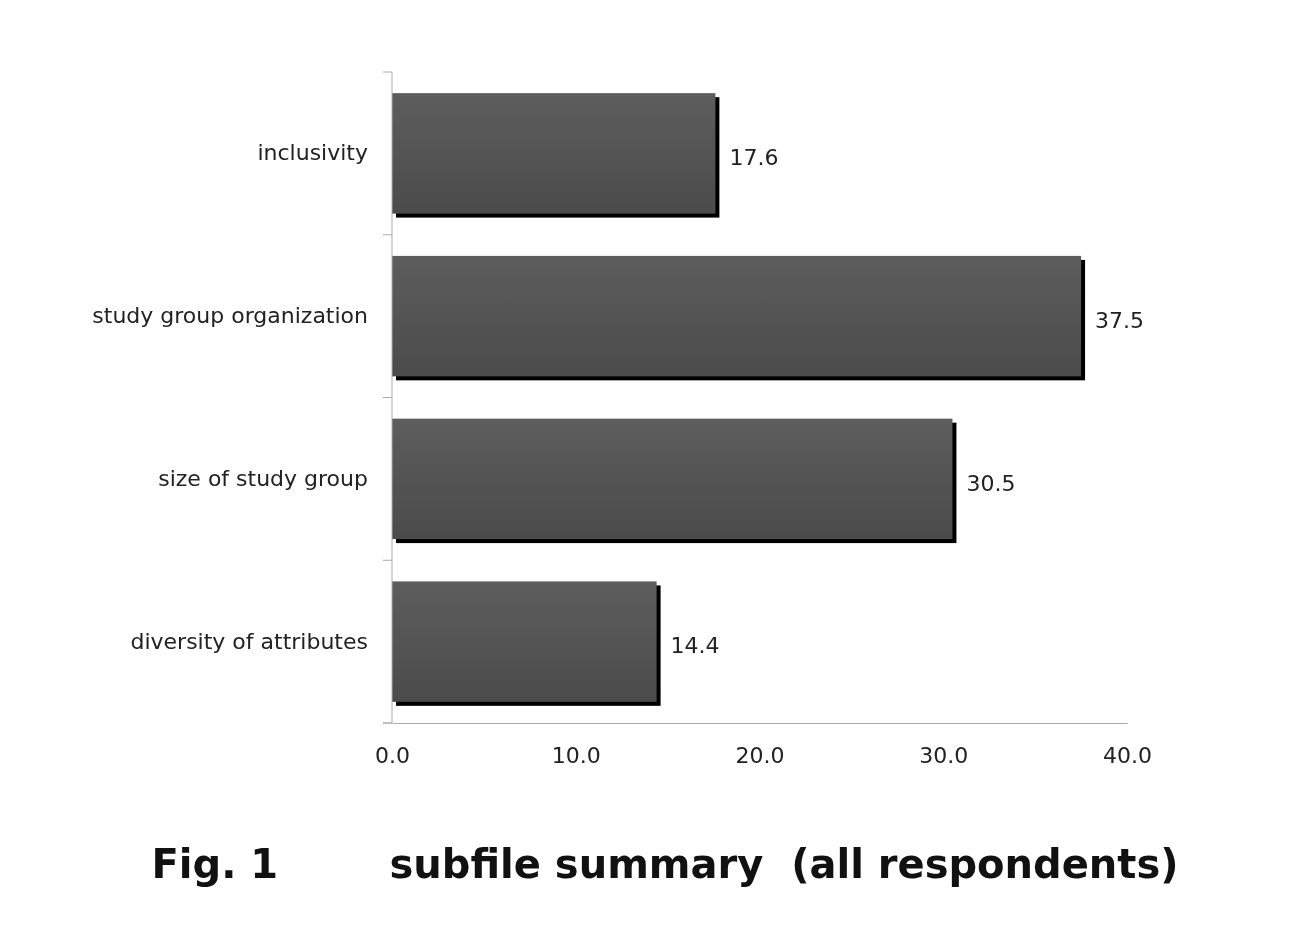  Describe the element at coordinates (1127, 755) in the screenshot. I see `x-tick-label: 40.0` at that location.